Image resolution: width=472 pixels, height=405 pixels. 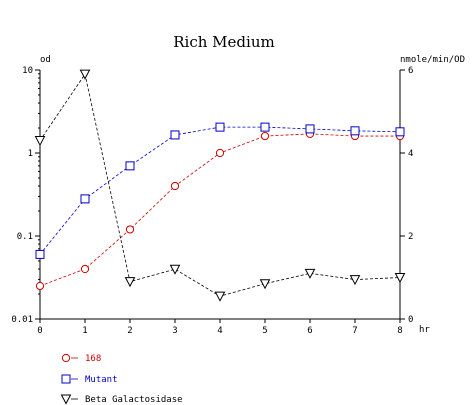 I want to click on legend-entry: 168, so click(x=81, y=358).